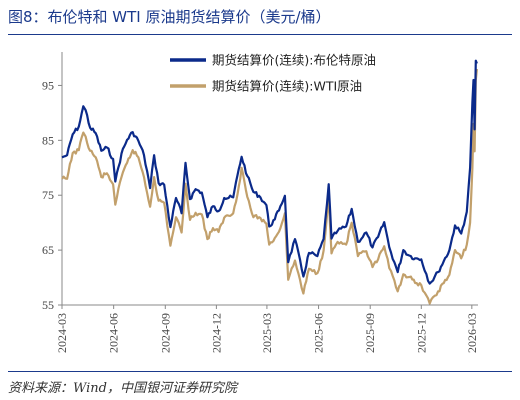  What do you see at coordinates (421, 333) in the screenshot?
I see `x-tick-label: 2025-12` at bounding box center [421, 333].